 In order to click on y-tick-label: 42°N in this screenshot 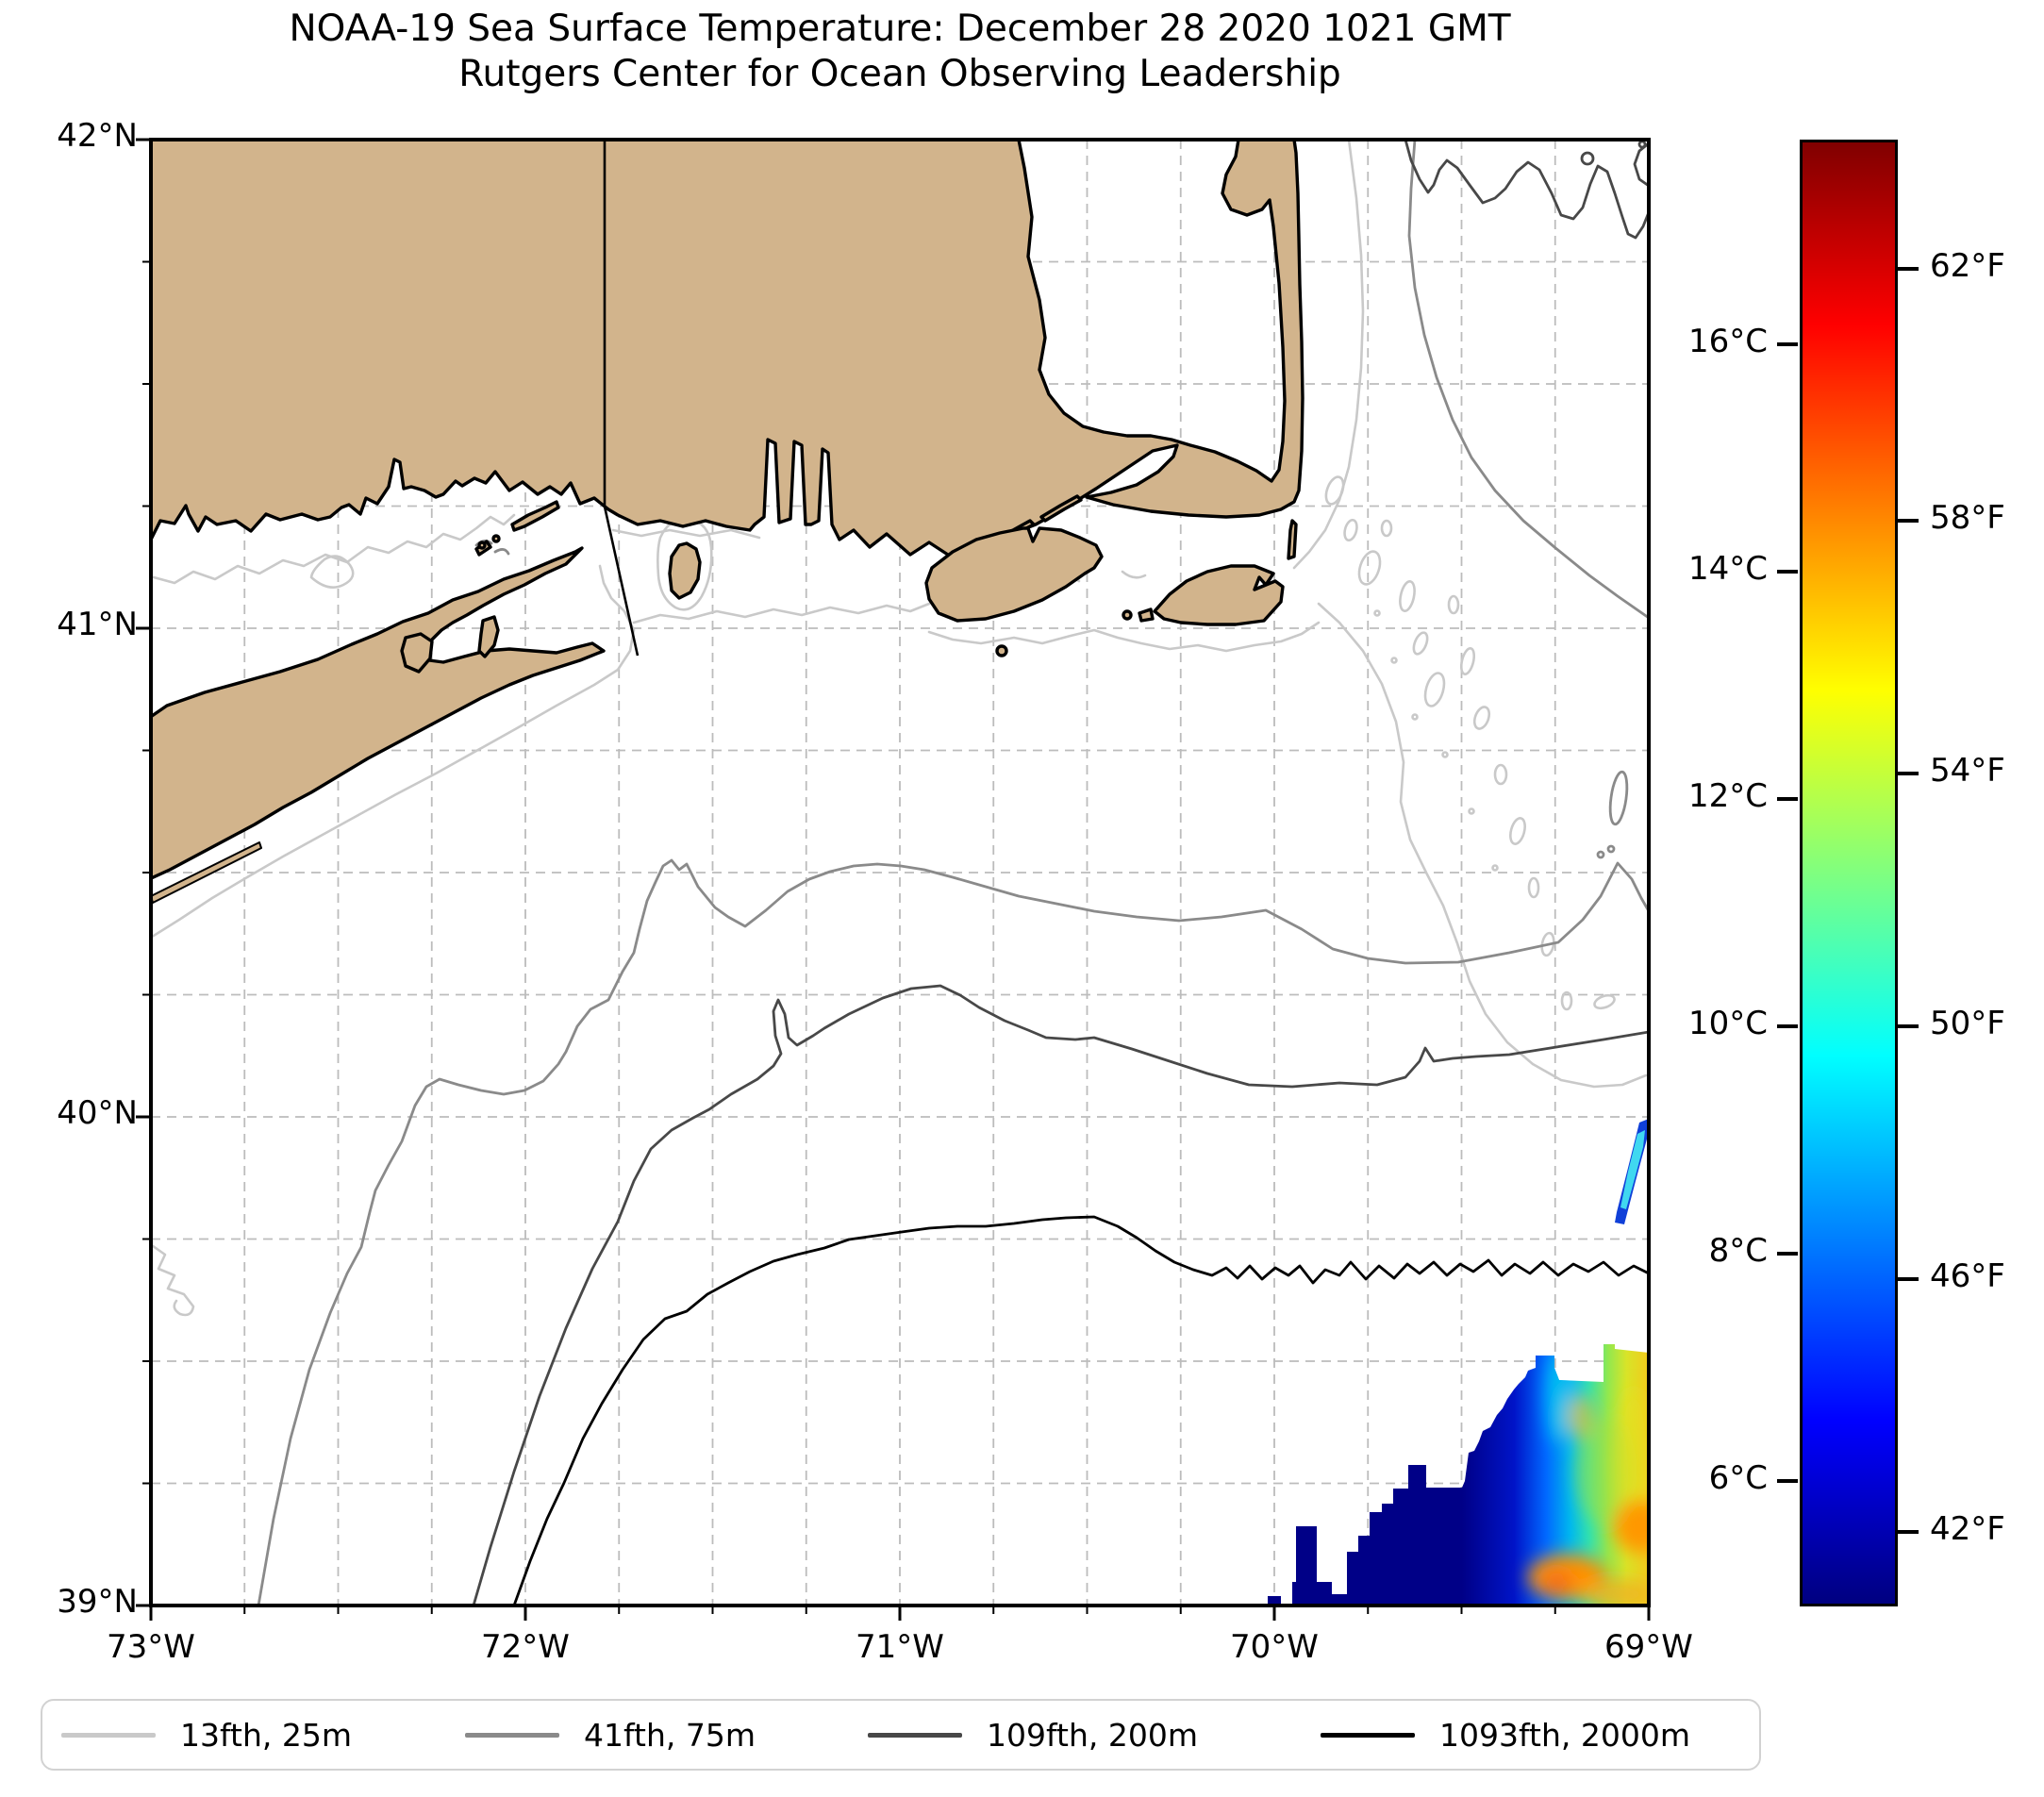, I will do `click(97, 136)`.